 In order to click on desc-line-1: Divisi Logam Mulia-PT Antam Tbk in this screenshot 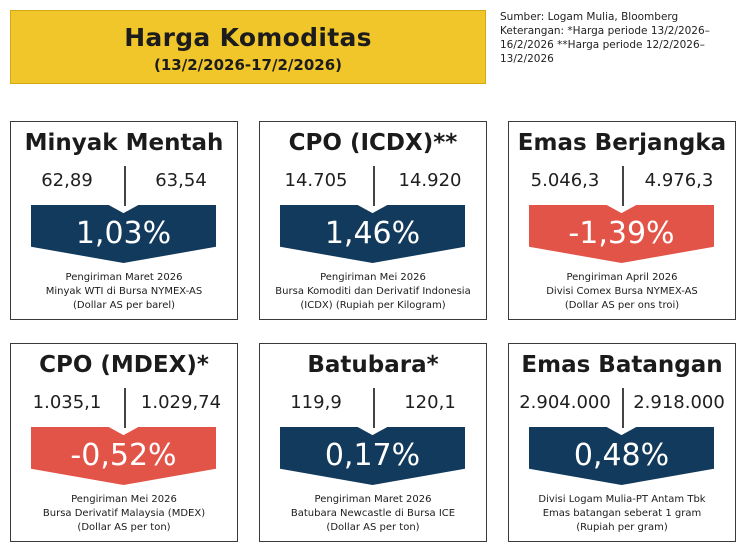, I will do `click(622, 499)`.